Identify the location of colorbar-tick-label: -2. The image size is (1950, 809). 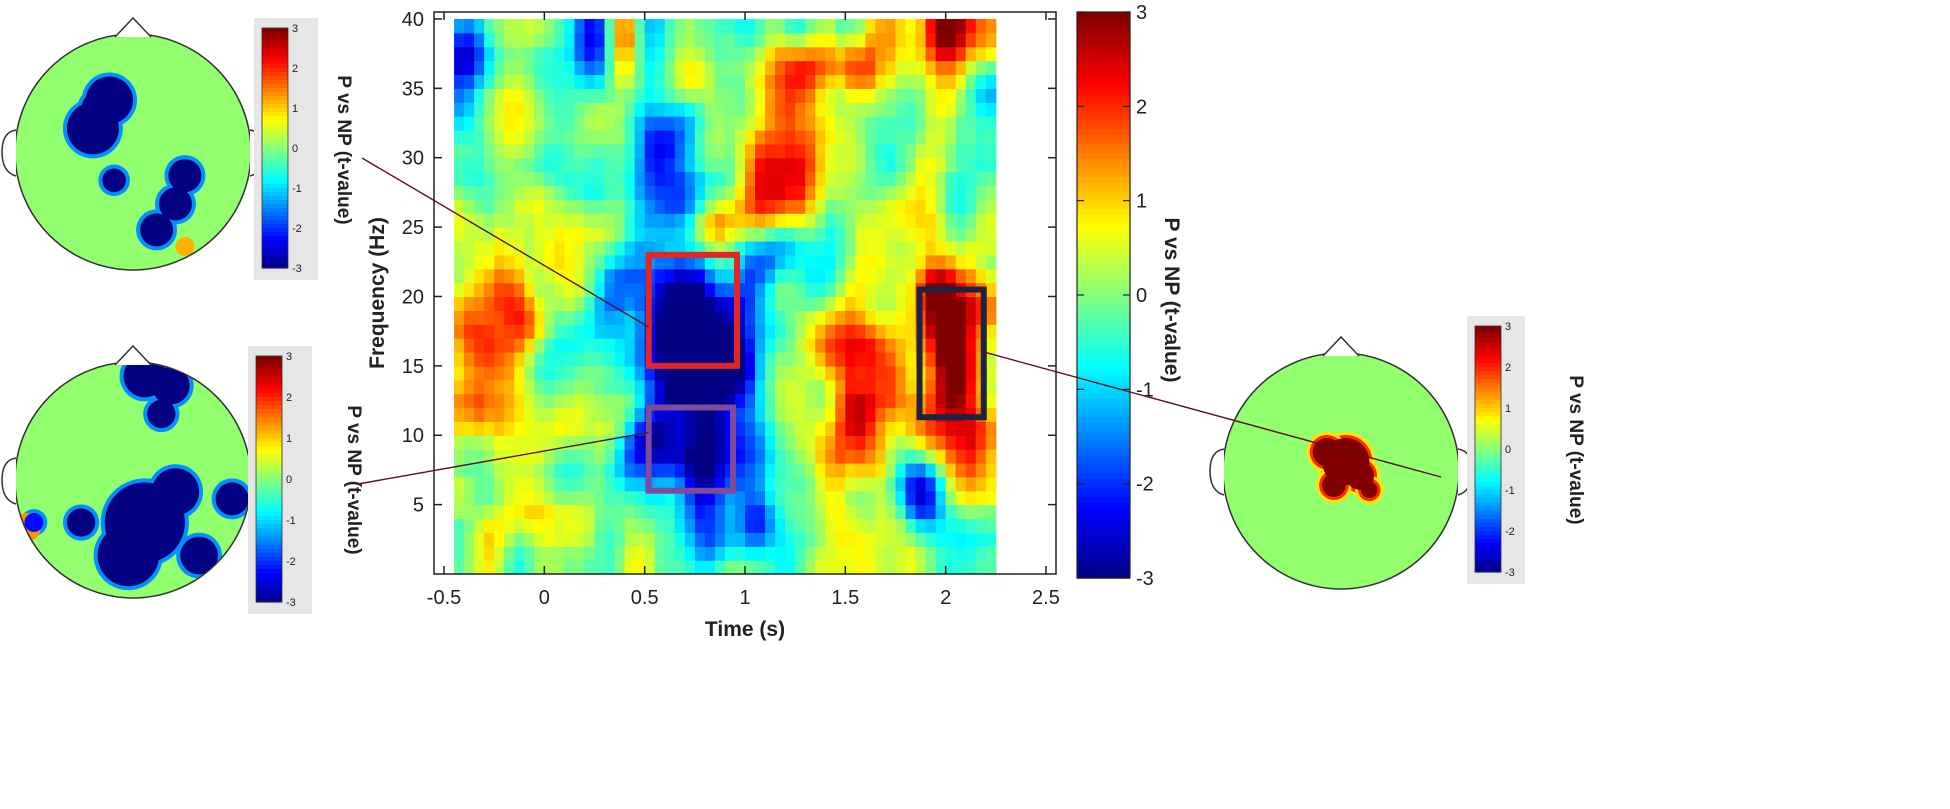
(1145, 485).